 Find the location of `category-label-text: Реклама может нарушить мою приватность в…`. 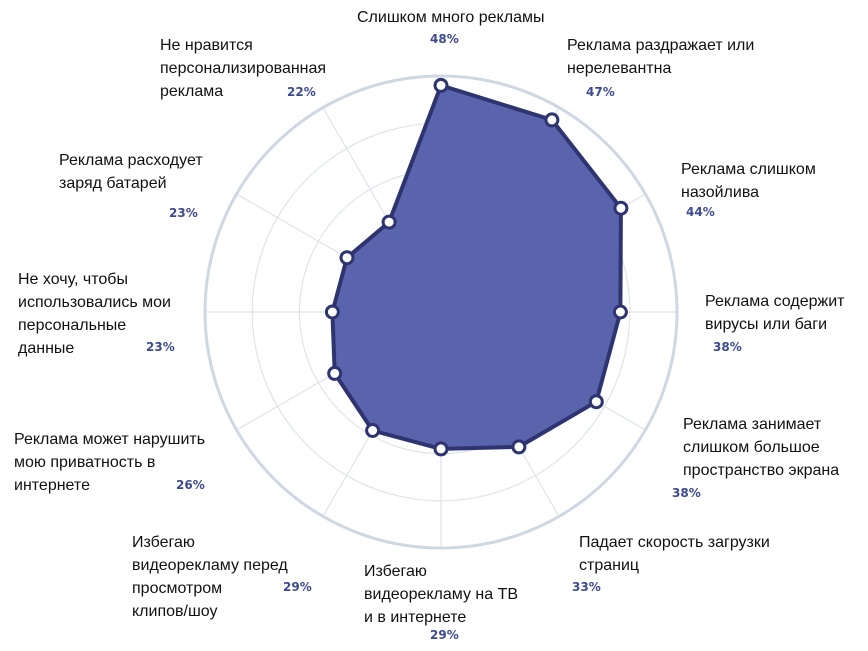

category-label-text: Реклама может нарушить мою приватность в… is located at coordinates (110, 462).